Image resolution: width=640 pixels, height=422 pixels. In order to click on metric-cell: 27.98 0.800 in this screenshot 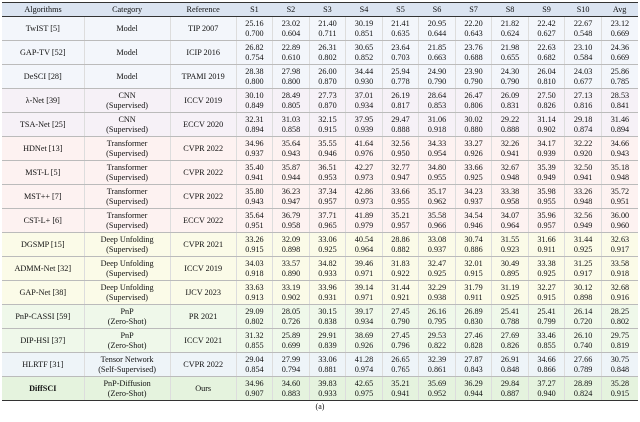, I will do `click(291, 76)`.